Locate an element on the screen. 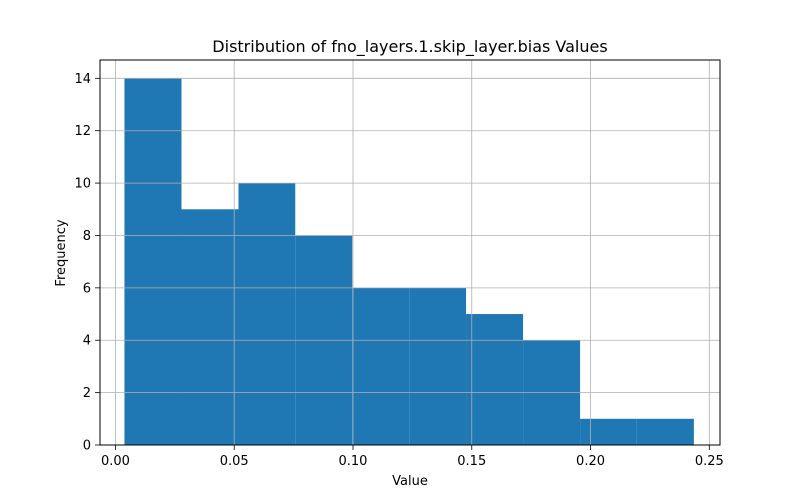  y-tick-label: 2 is located at coordinates (87, 393).